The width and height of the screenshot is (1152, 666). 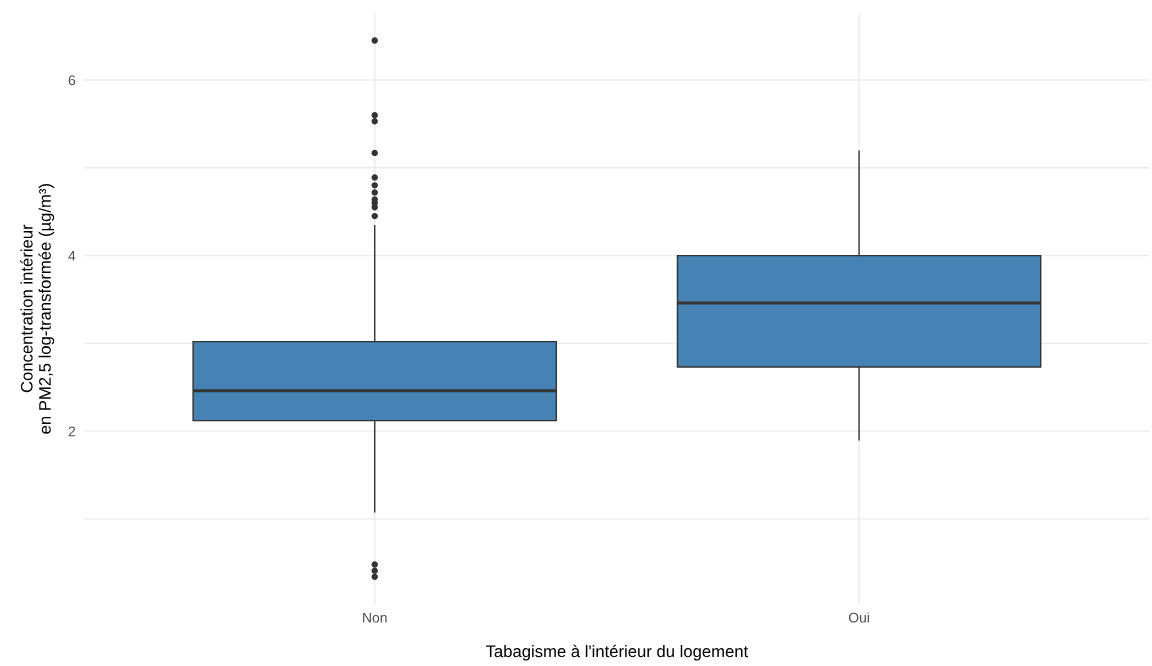 What do you see at coordinates (72, 256) in the screenshot?
I see `y-tick-label: 4` at bounding box center [72, 256].